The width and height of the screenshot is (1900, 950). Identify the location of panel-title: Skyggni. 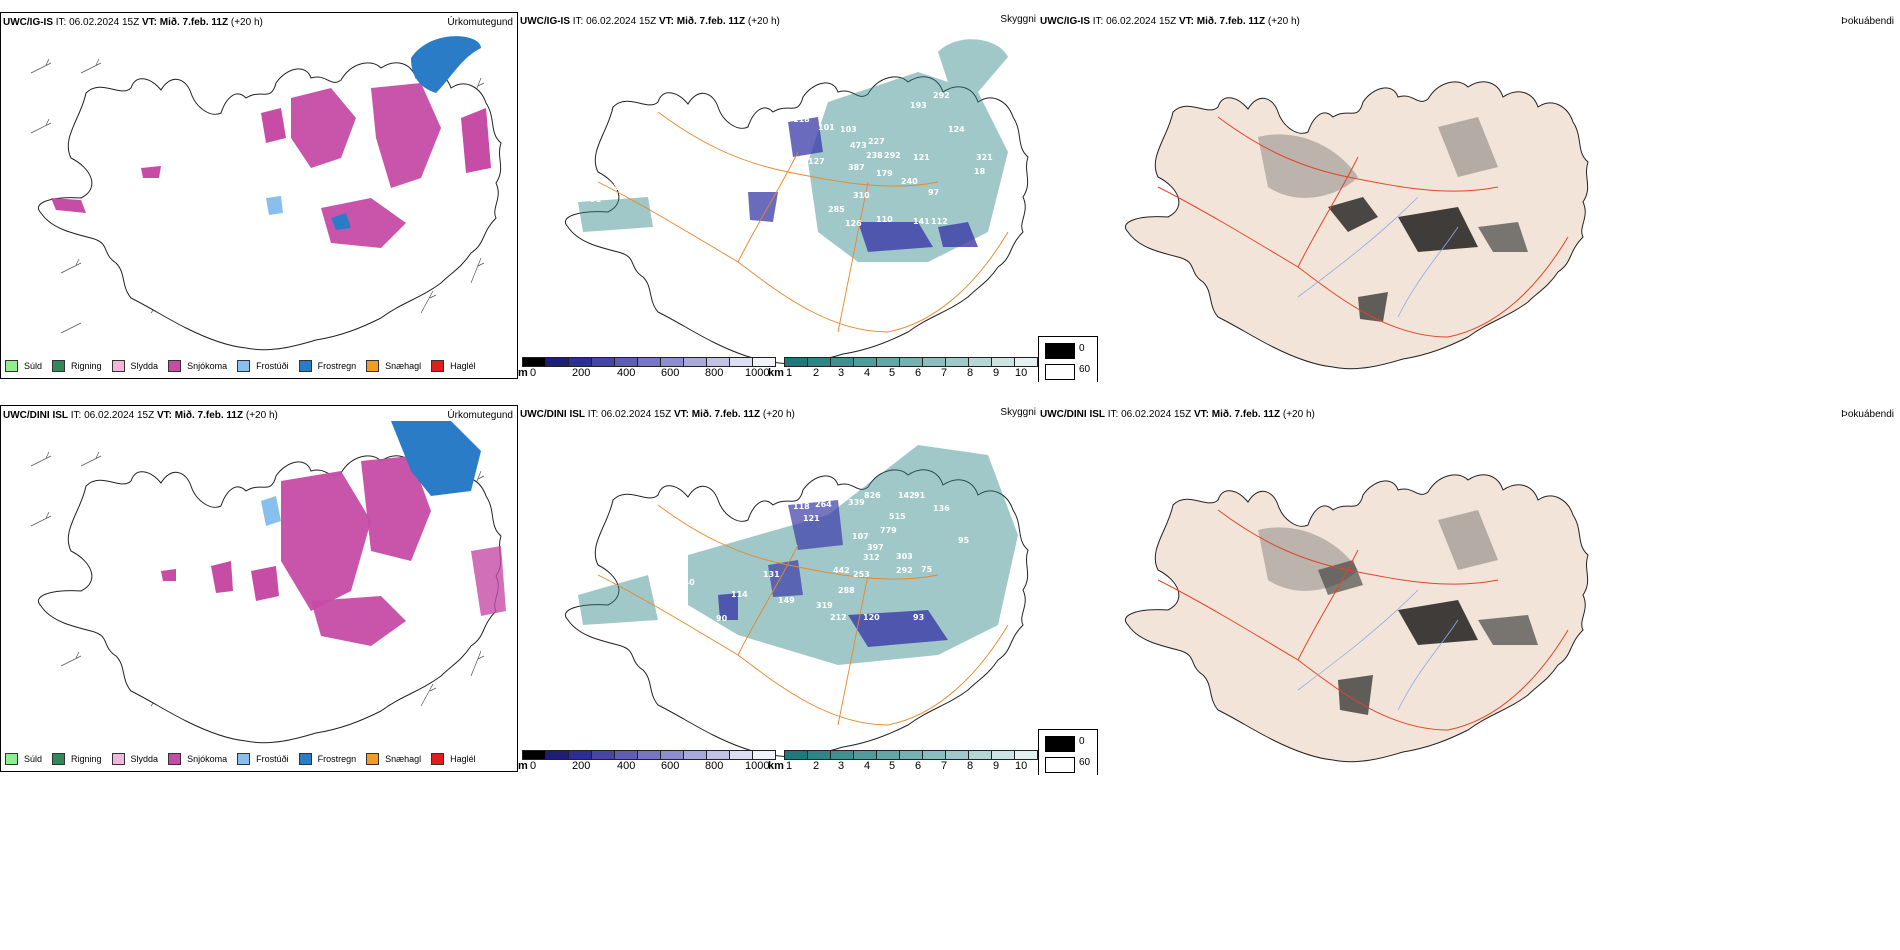
(1018, 19).